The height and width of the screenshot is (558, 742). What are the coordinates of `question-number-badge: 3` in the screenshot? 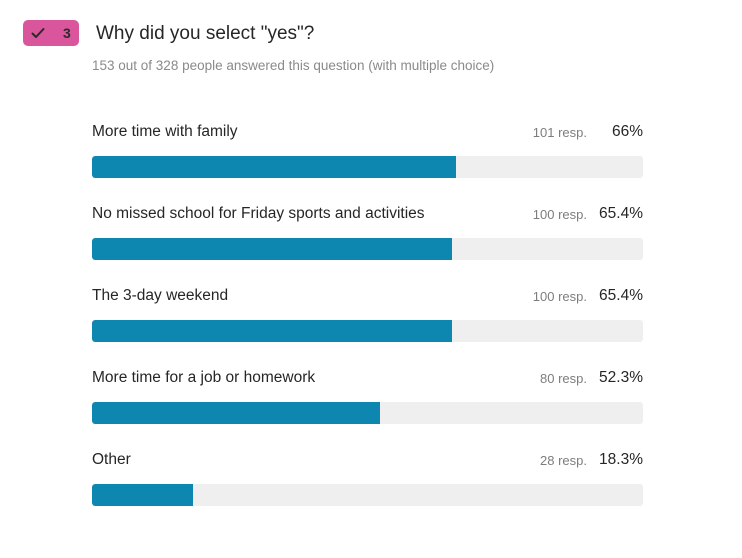 It's located at (51, 33).